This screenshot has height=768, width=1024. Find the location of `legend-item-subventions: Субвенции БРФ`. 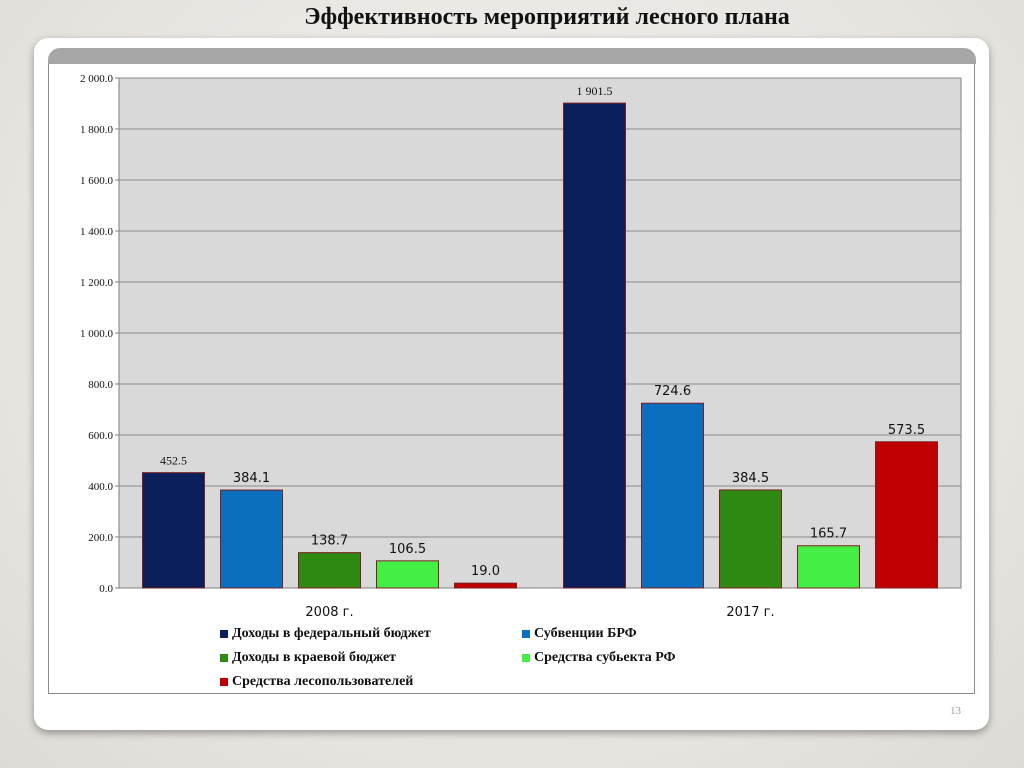

legend-item-subventions: Субвенции БРФ is located at coordinates (579, 634).